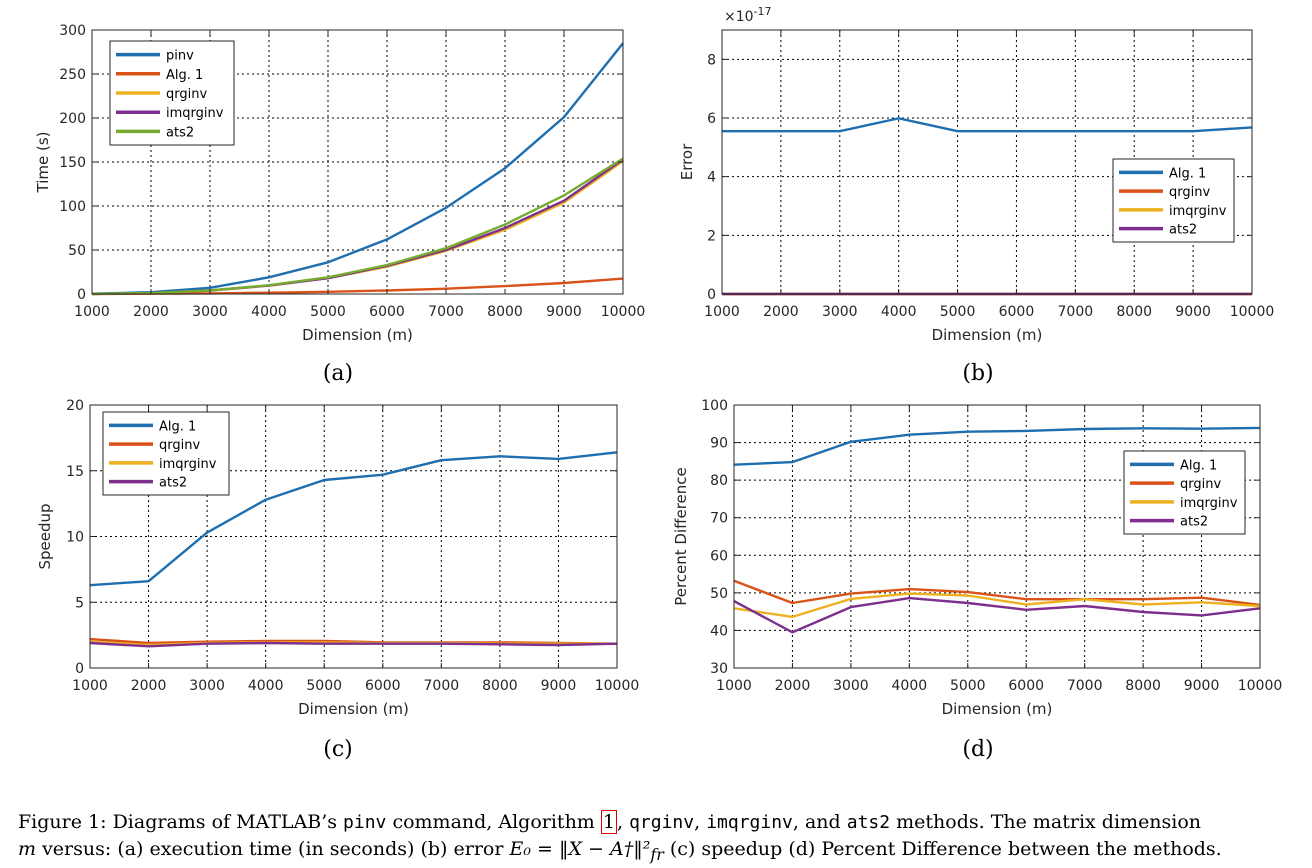  What do you see at coordinates (27, 849) in the screenshot?
I see `variable-m: m` at bounding box center [27, 849].